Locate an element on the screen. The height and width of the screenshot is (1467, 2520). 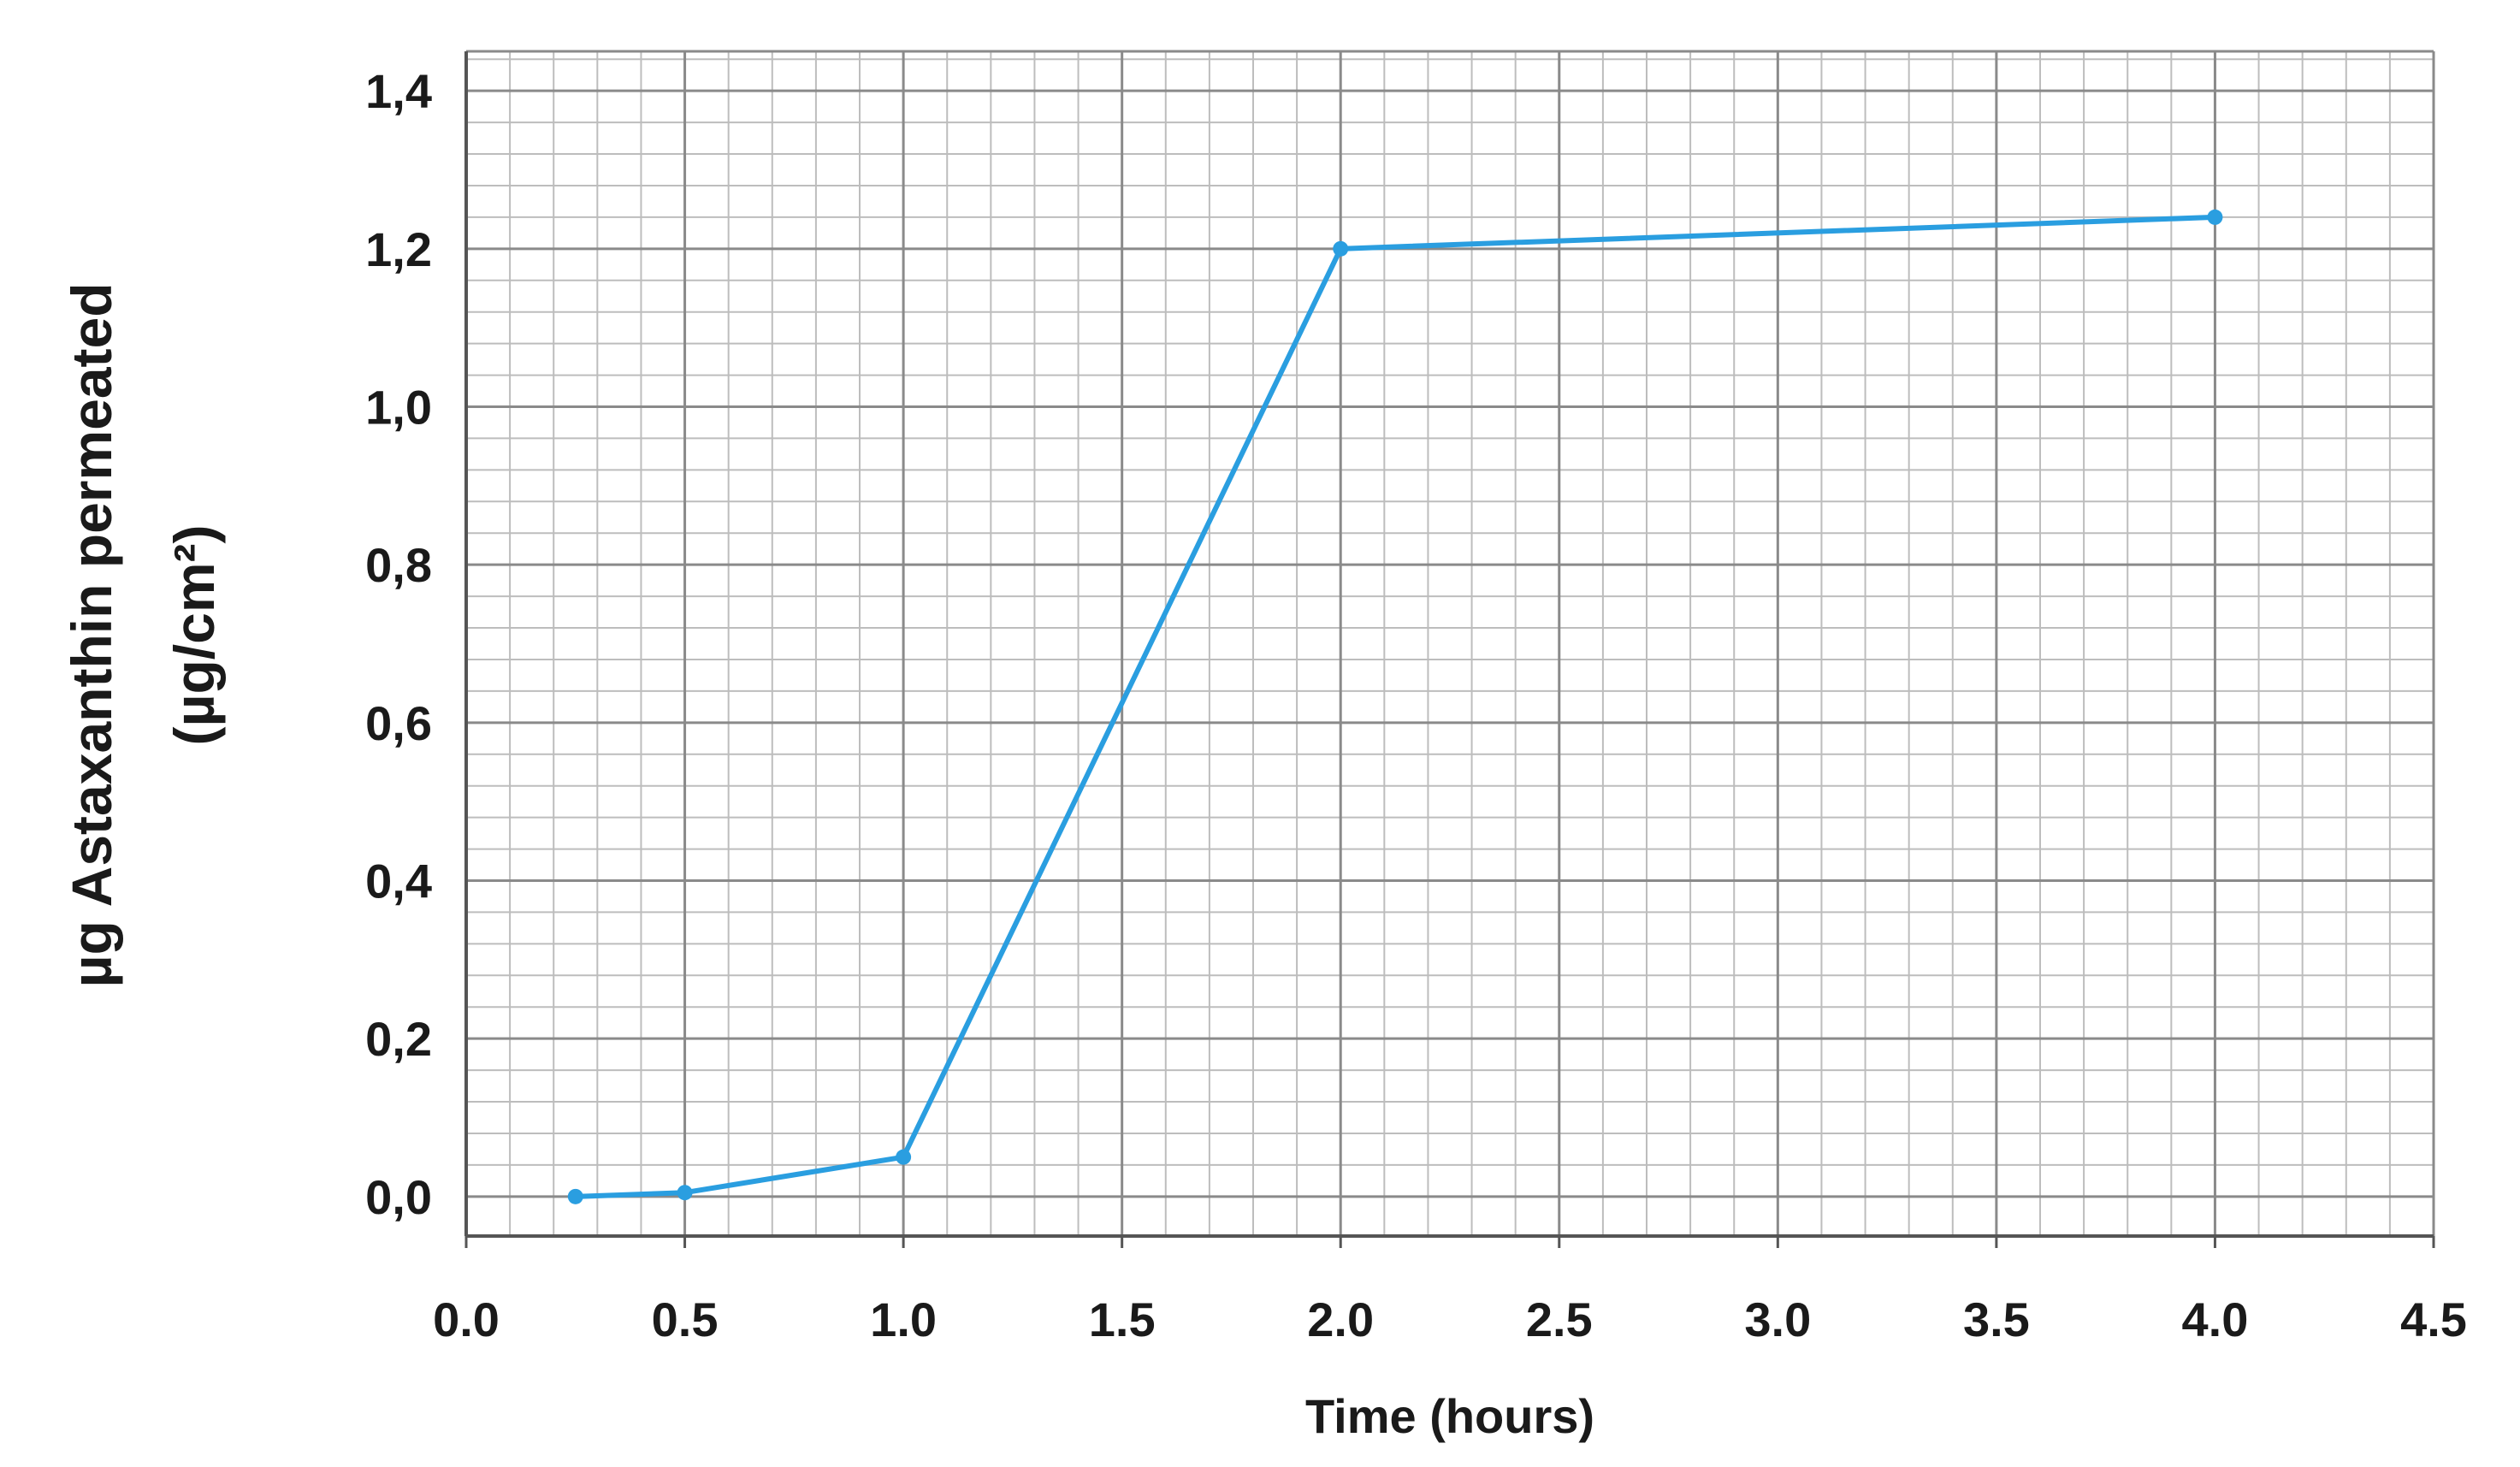
y-axis-title-line-2: (µg/cm²) is located at coordinates (195, 634).